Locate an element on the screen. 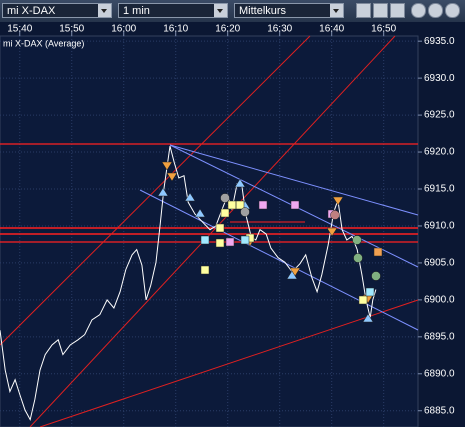 The image size is (465, 427). y-tick-label: 6930.0 is located at coordinates (439, 78).